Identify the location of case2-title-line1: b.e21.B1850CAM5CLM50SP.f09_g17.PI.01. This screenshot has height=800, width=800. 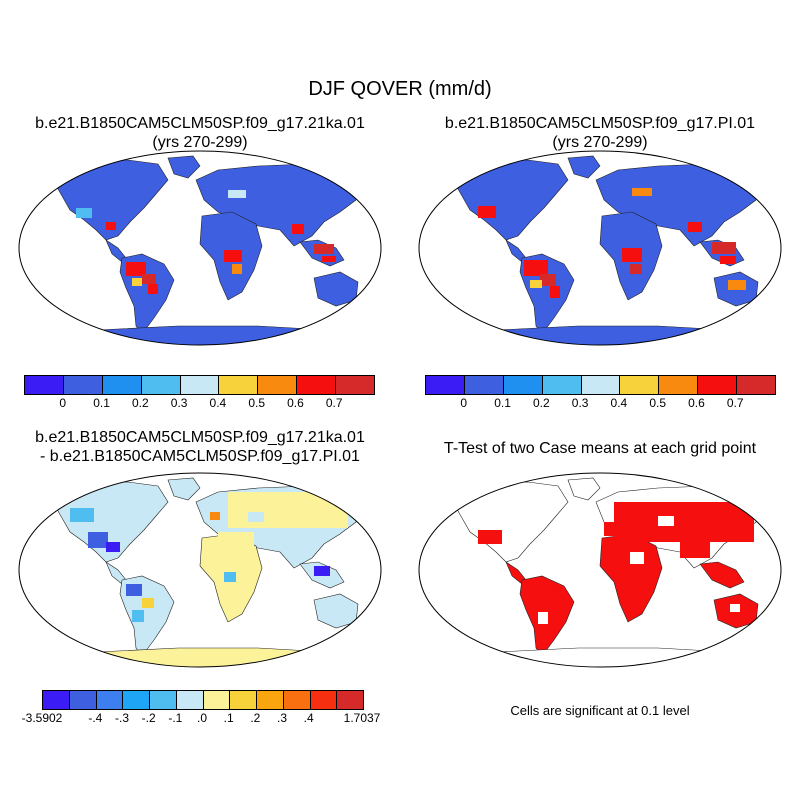
(600, 123).